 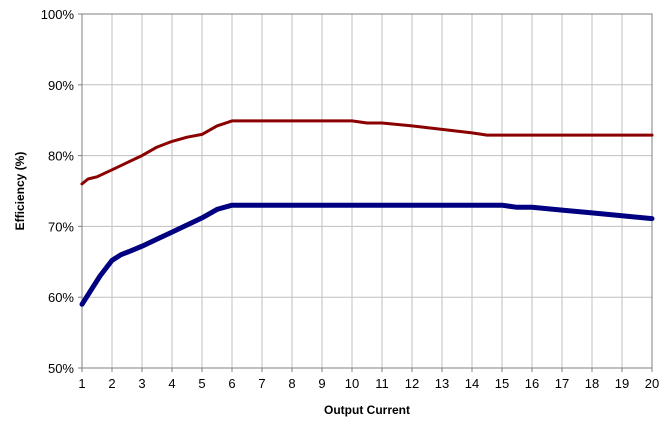 I want to click on x-tick-label: 4, so click(x=171, y=383).